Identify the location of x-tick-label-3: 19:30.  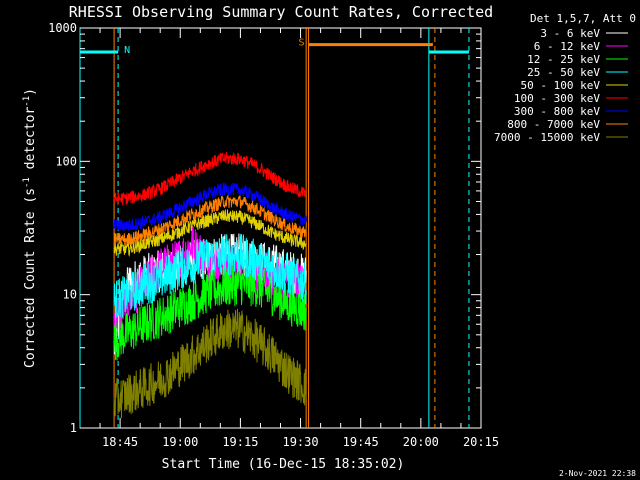
(300, 442).